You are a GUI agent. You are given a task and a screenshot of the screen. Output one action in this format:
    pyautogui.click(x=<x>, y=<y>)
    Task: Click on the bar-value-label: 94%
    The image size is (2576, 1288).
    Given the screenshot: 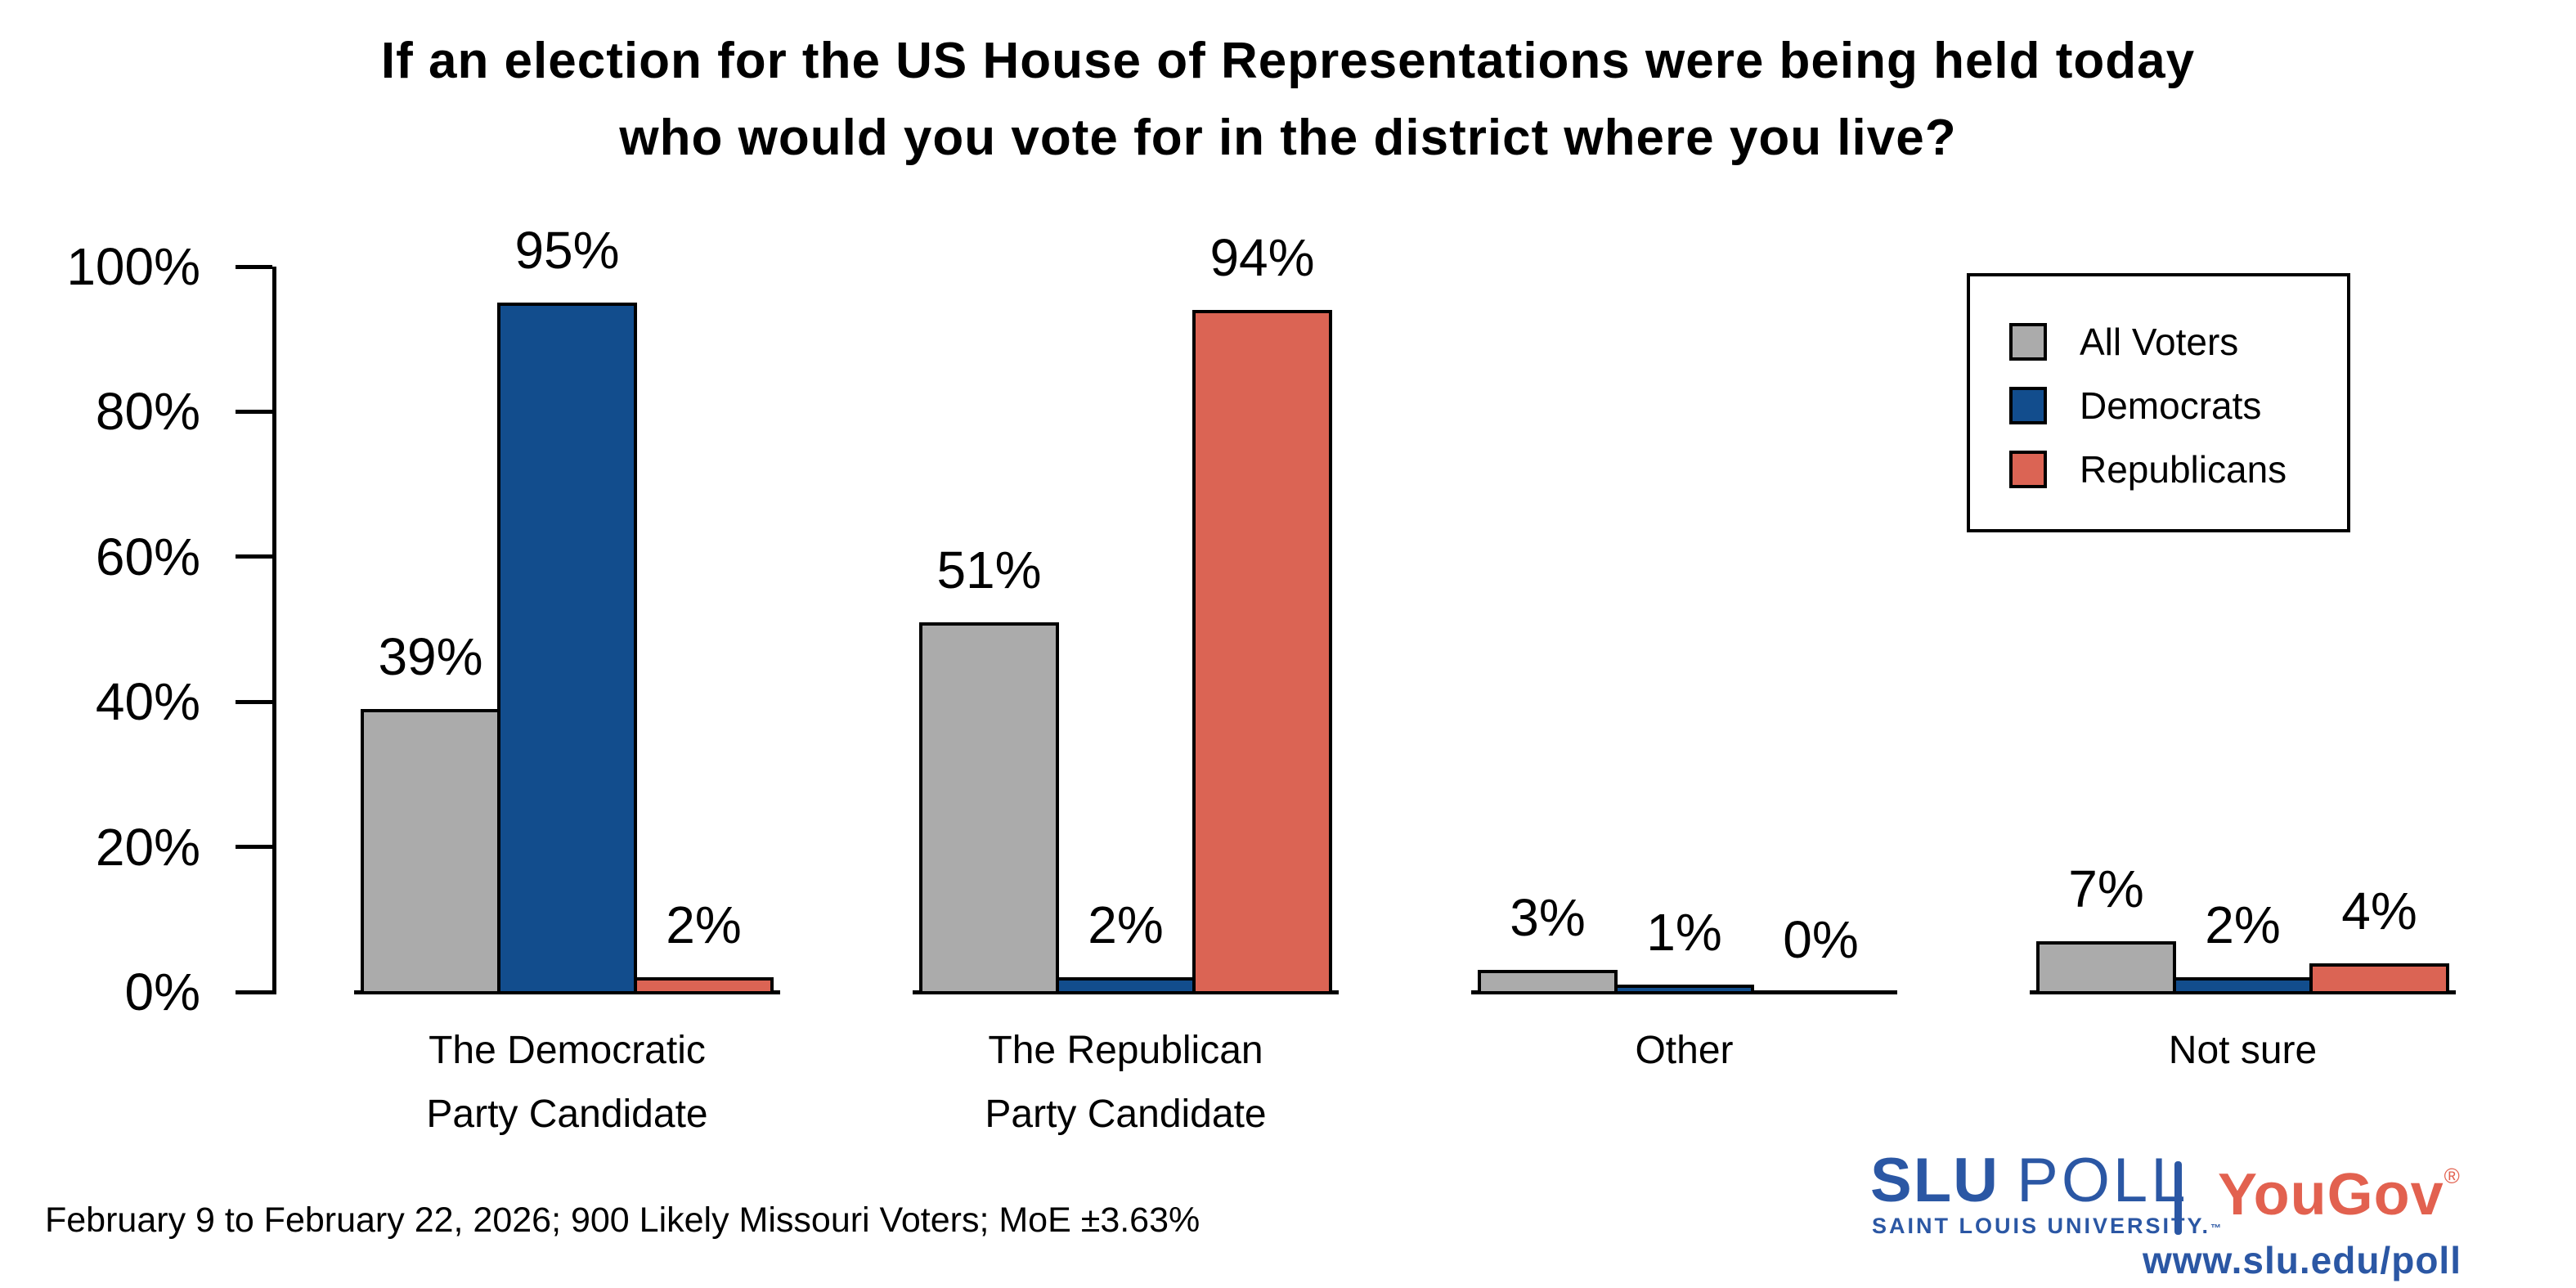 What is the action you would take?
    pyautogui.click(x=1262, y=258)
    